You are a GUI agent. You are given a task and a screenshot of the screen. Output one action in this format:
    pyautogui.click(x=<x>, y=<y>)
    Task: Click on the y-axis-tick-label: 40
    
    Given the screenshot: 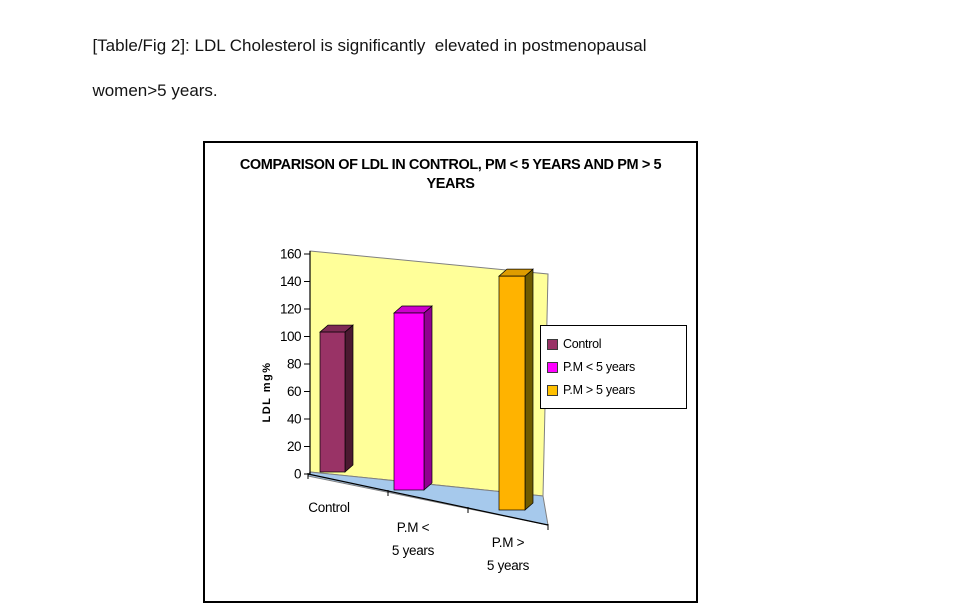 What is the action you would take?
    pyautogui.click(x=294, y=419)
    